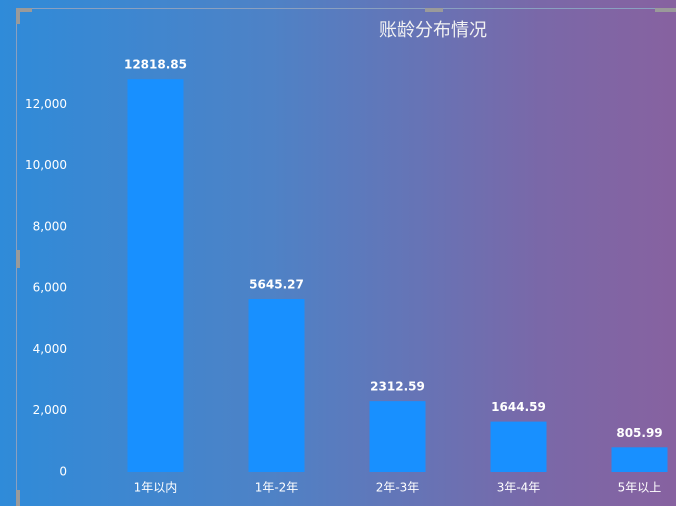 The image size is (676, 506). I want to click on y-tick-label: 2,000, so click(50, 410).